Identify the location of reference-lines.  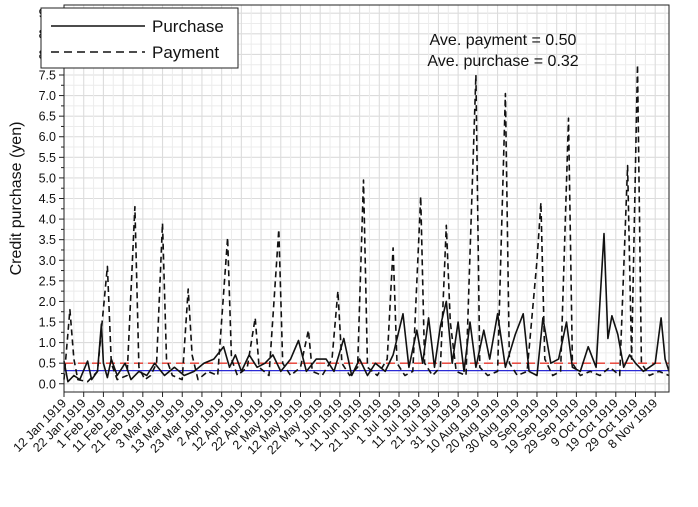
(366, 367).